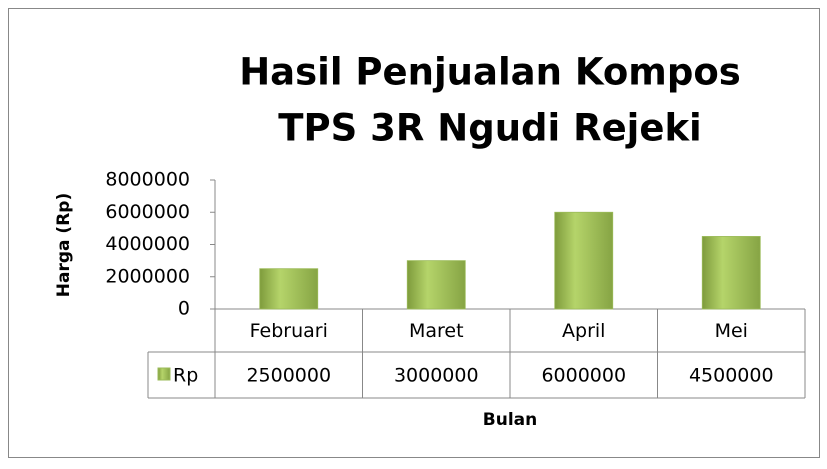 The height and width of the screenshot is (469, 827). I want to click on table-value: 4500000, so click(731, 376).